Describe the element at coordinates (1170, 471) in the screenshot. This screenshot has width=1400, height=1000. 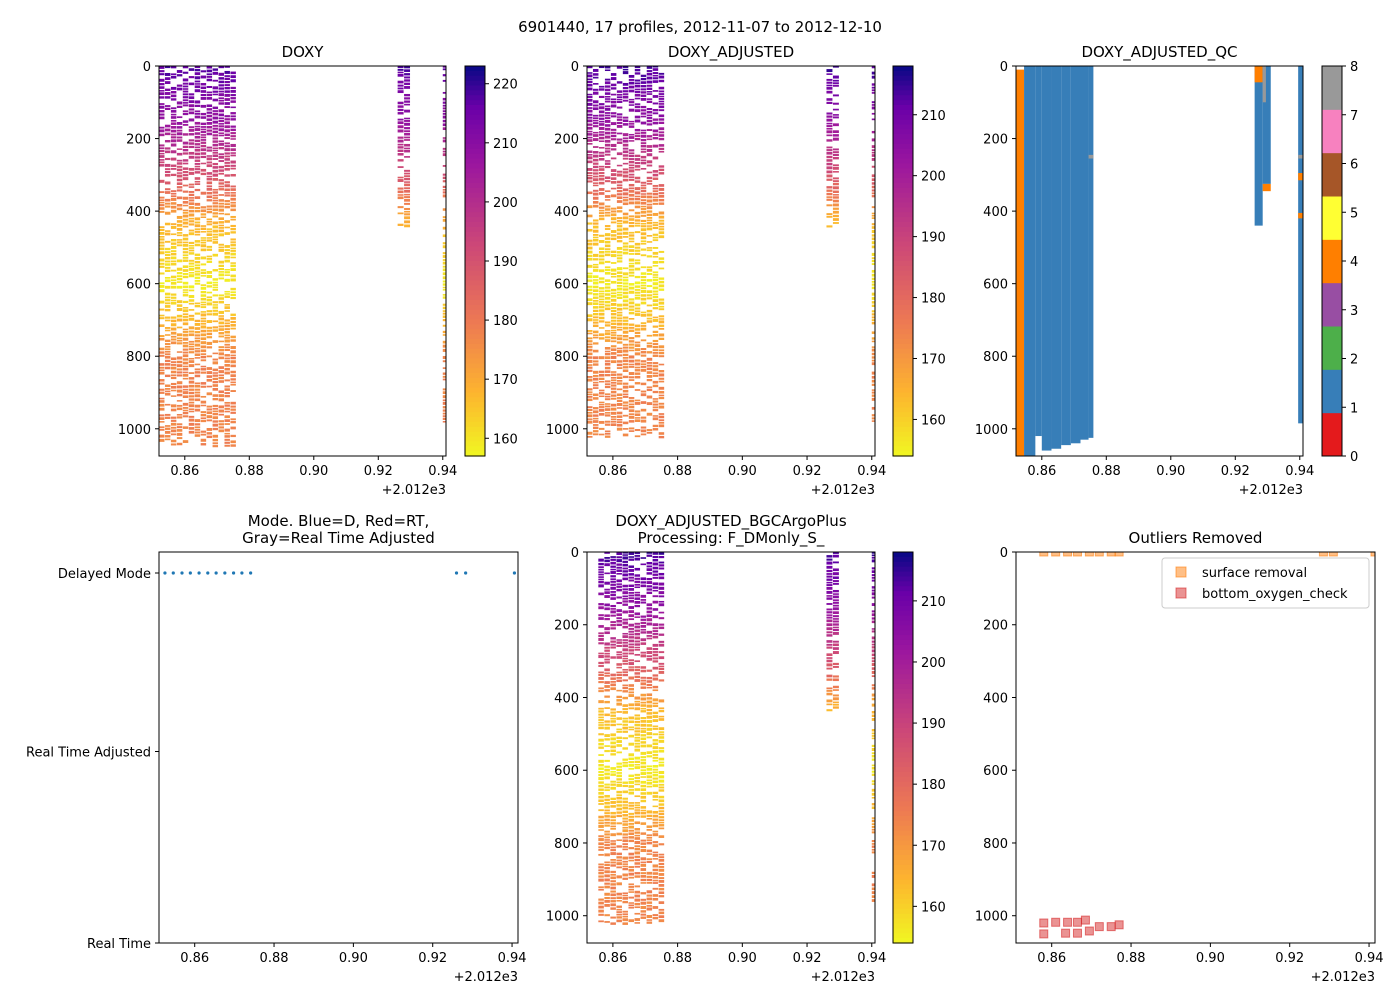
I see `x-tick-label: 0.90` at that location.